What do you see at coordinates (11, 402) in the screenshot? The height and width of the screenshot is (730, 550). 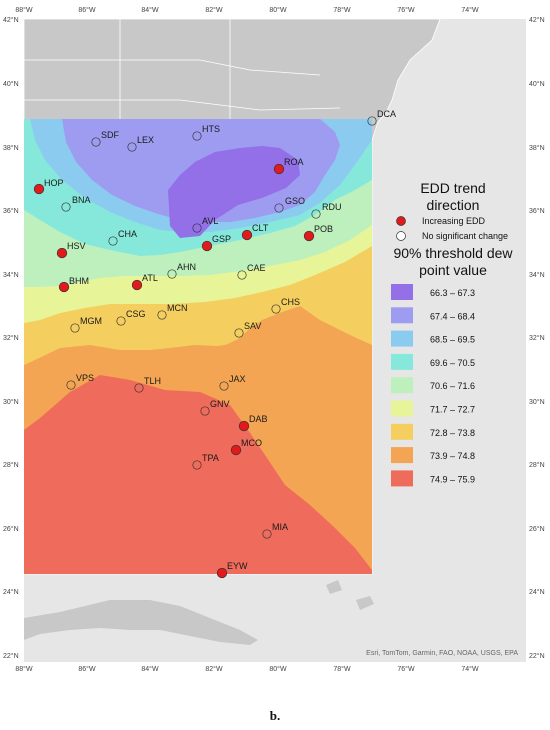 I see `lat-tick-left-7: 30°N` at bounding box center [11, 402].